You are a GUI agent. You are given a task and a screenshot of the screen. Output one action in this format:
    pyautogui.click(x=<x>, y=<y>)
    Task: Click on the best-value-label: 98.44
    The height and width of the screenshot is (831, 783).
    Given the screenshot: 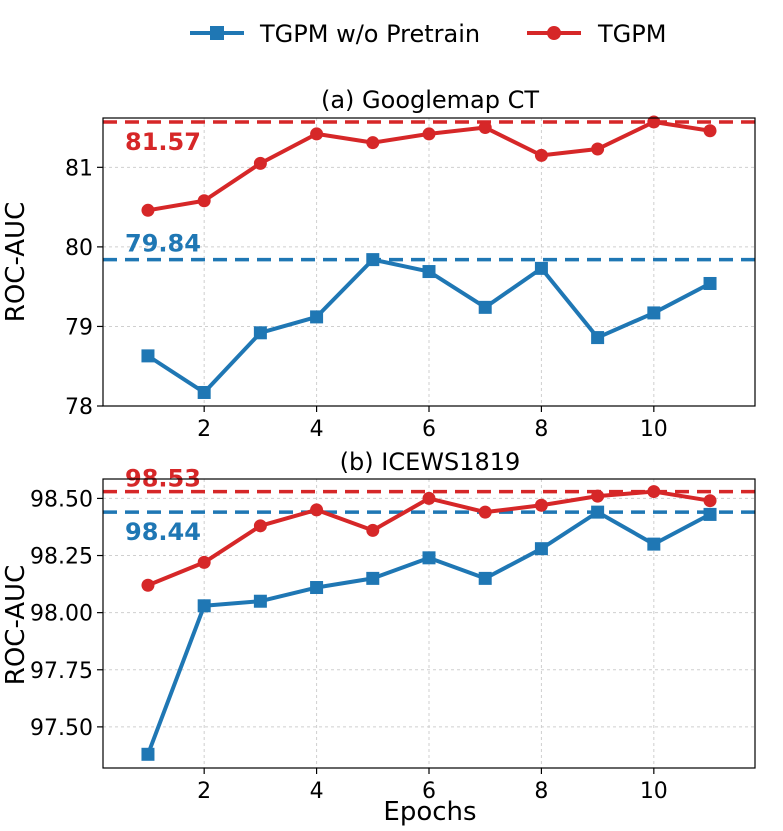 What is the action you would take?
    pyautogui.click(x=163, y=532)
    